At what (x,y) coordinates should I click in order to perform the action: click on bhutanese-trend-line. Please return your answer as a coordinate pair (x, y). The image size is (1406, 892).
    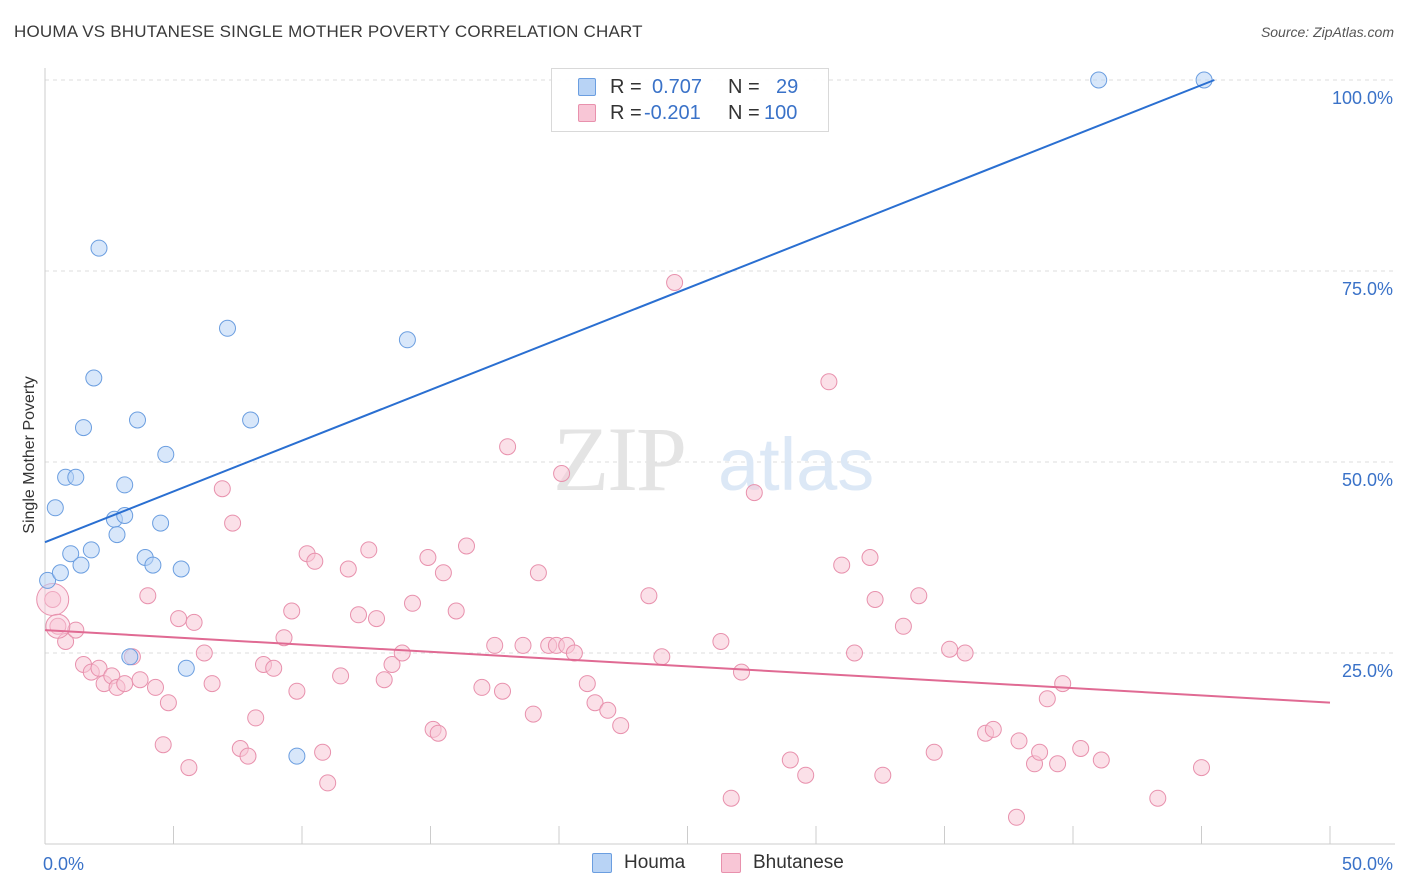
    Looking at the image, I should click on (687, 666).